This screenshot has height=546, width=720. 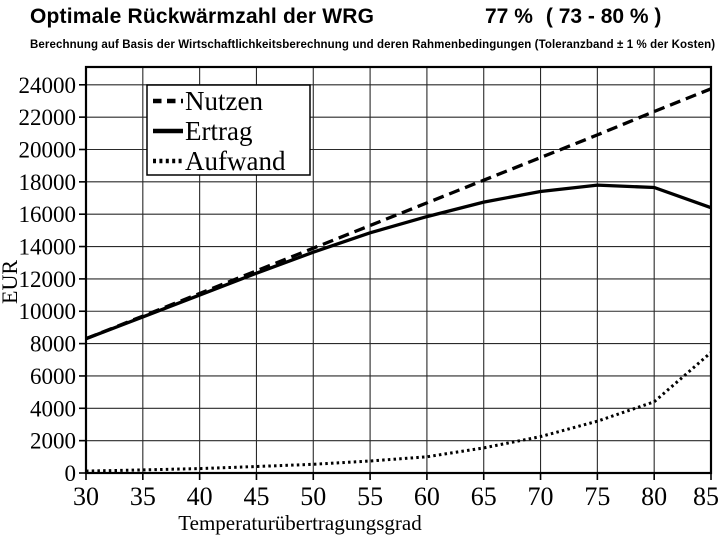 What do you see at coordinates (71, 473) in the screenshot?
I see `y-tick-label: 0` at bounding box center [71, 473].